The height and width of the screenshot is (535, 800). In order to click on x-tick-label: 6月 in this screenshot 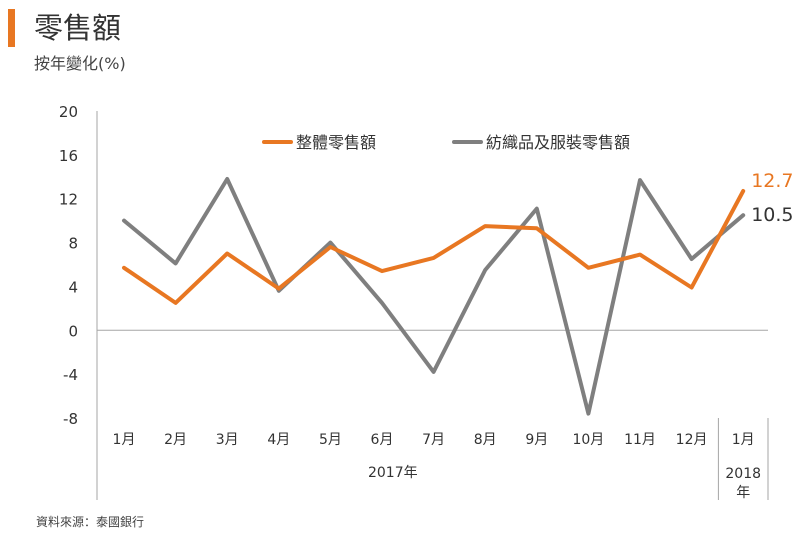, I will do `click(382, 440)`.